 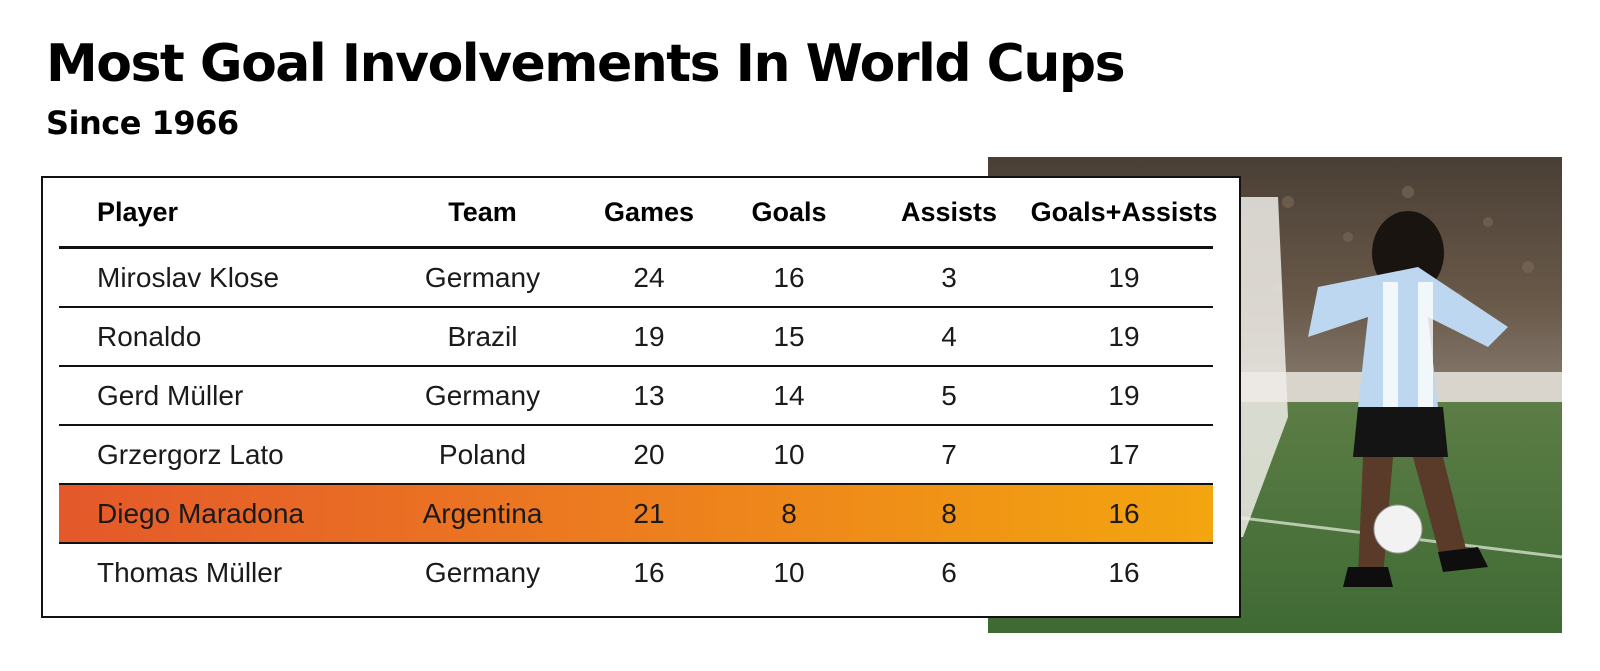 I want to click on chart-title: Most Goal Involvements In World Cups, so click(x=586, y=64).